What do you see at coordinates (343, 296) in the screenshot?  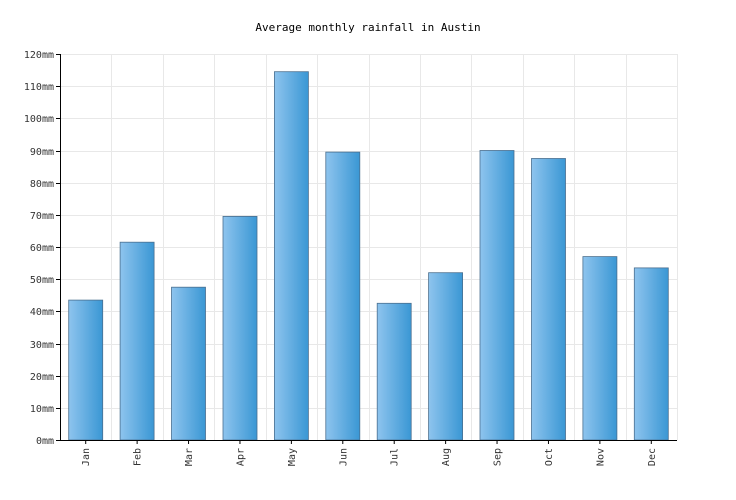 I see `bar-jun` at bounding box center [343, 296].